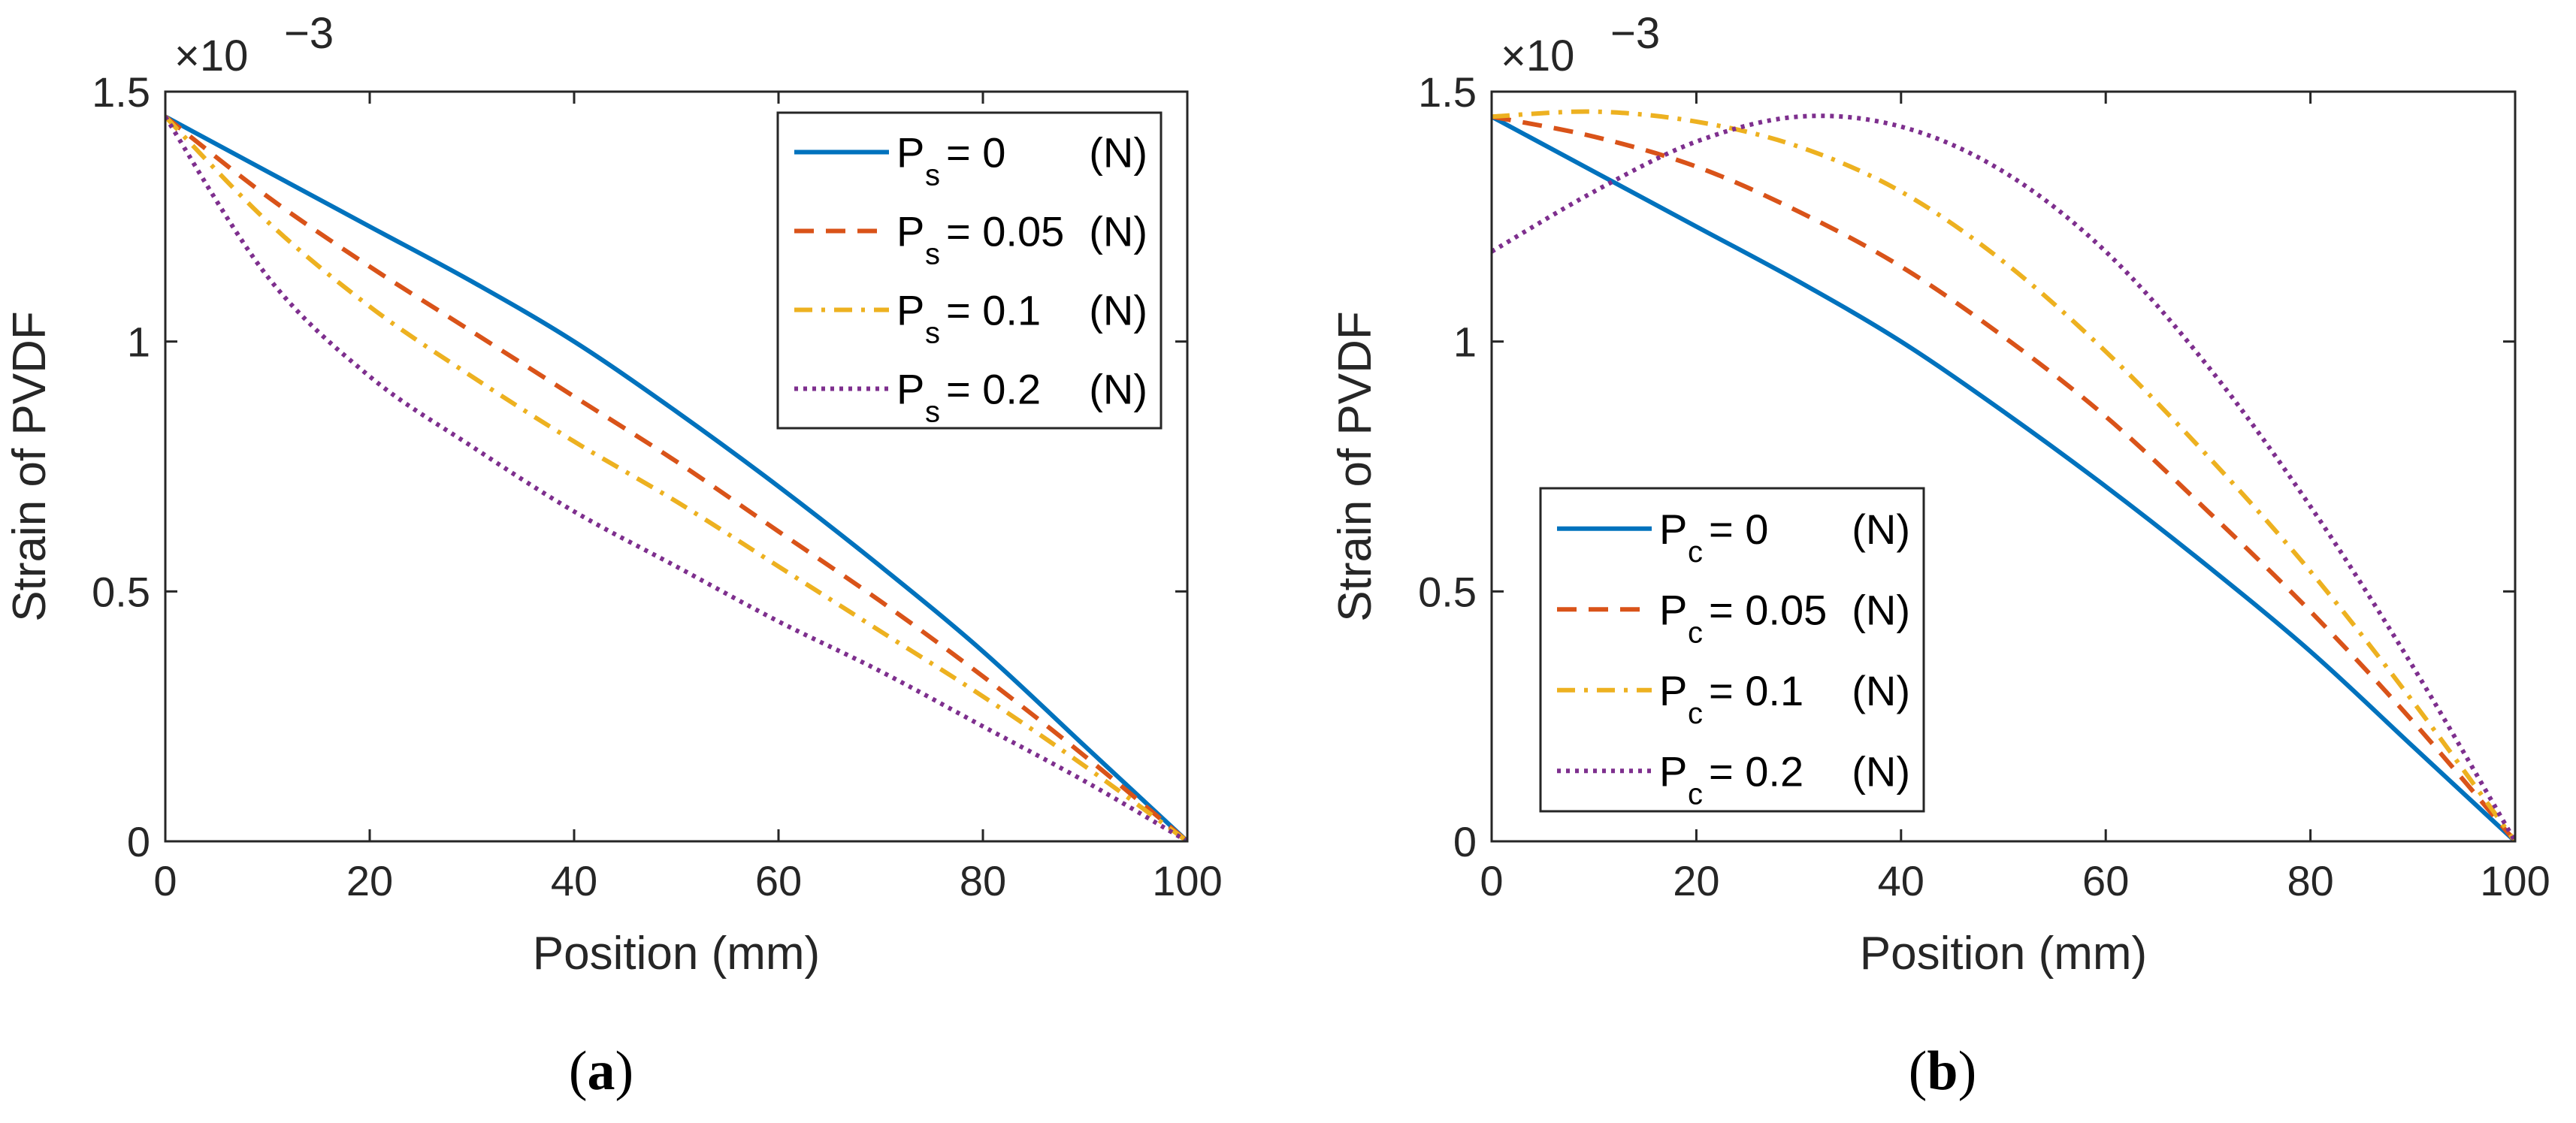 The width and height of the screenshot is (2576, 1123). I want to click on panel-label: (b), so click(1942, 1071).